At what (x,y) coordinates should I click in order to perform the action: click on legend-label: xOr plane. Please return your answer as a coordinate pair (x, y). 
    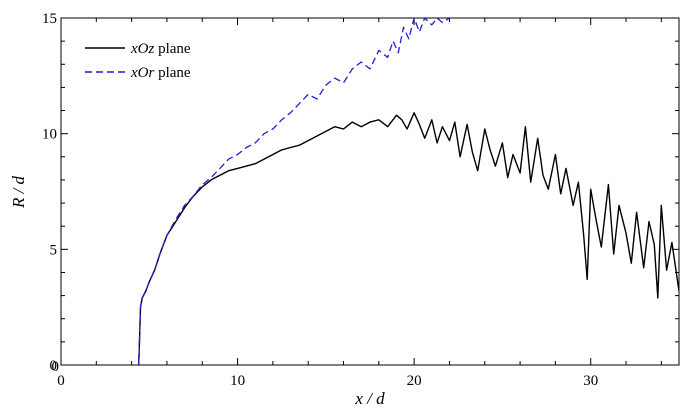
    Looking at the image, I should click on (160, 73).